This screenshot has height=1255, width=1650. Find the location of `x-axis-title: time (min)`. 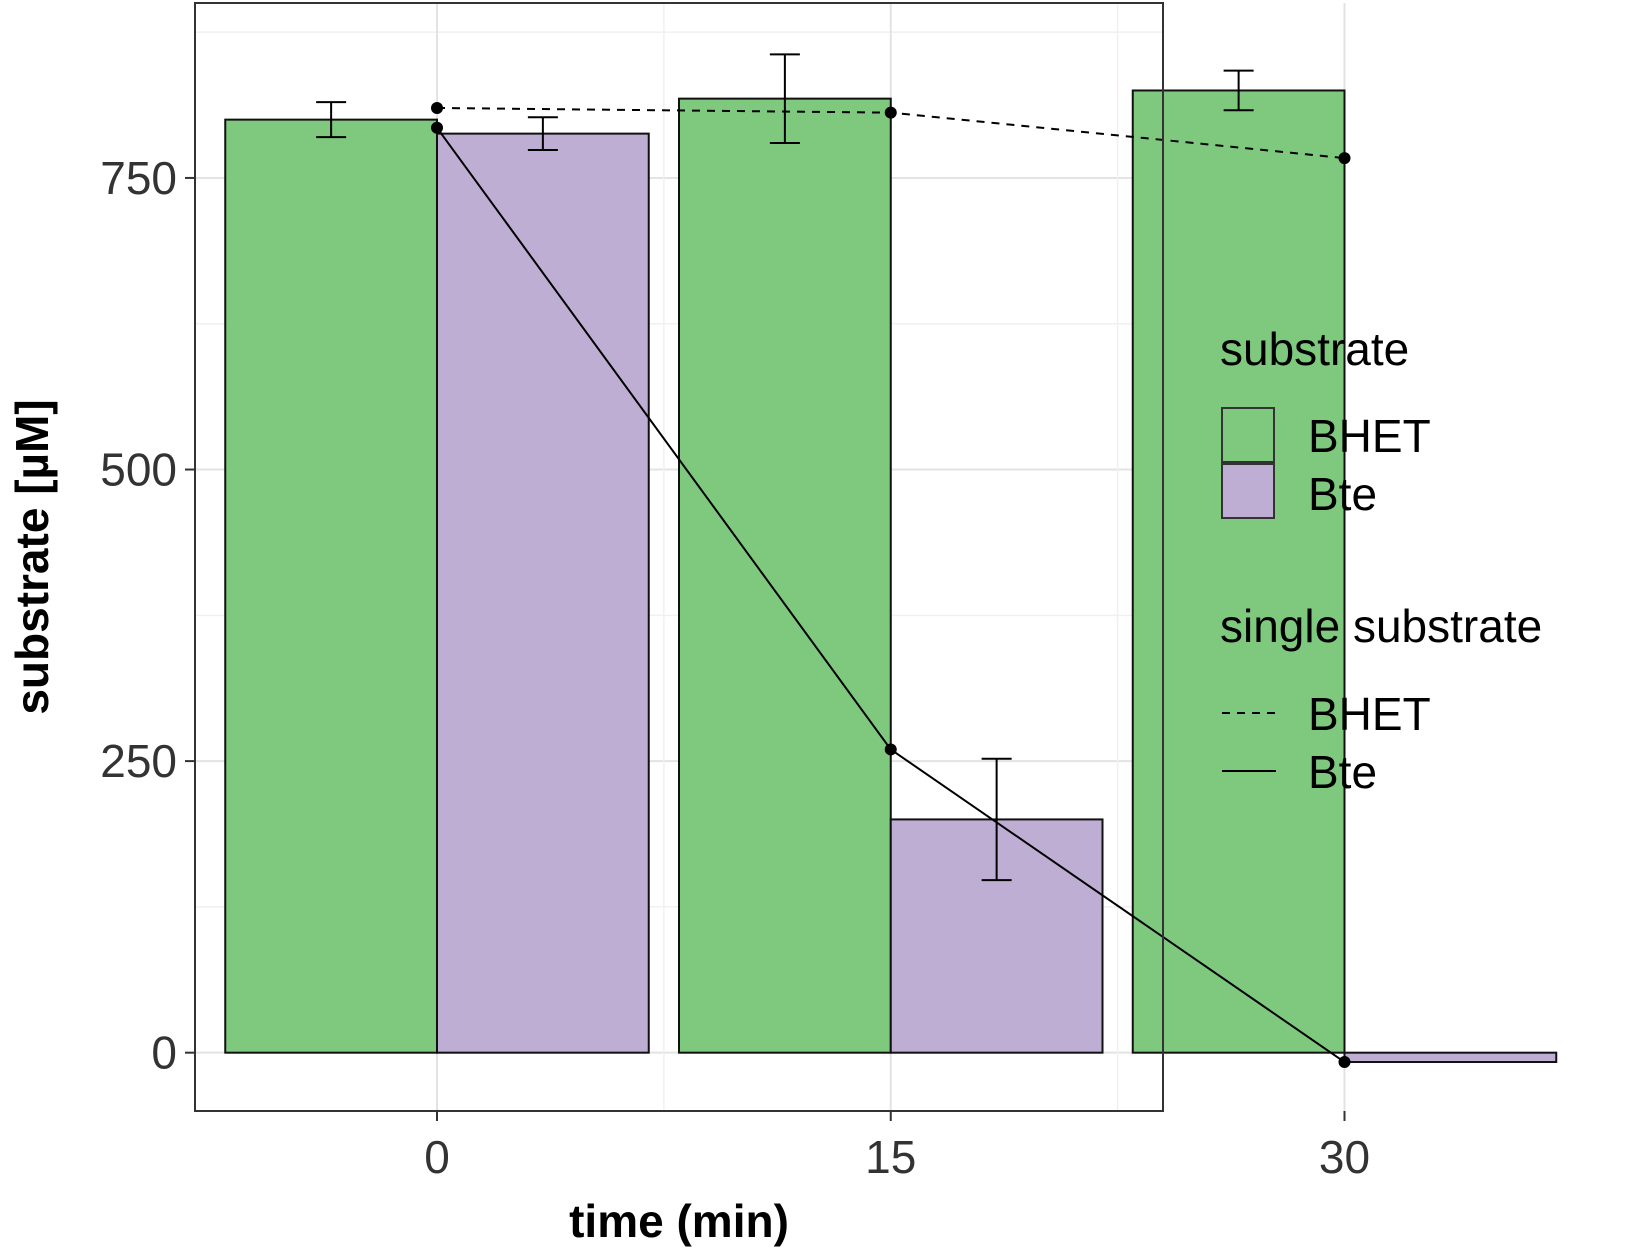

x-axis-title: time (min) is located at coordinates (679, 1221).